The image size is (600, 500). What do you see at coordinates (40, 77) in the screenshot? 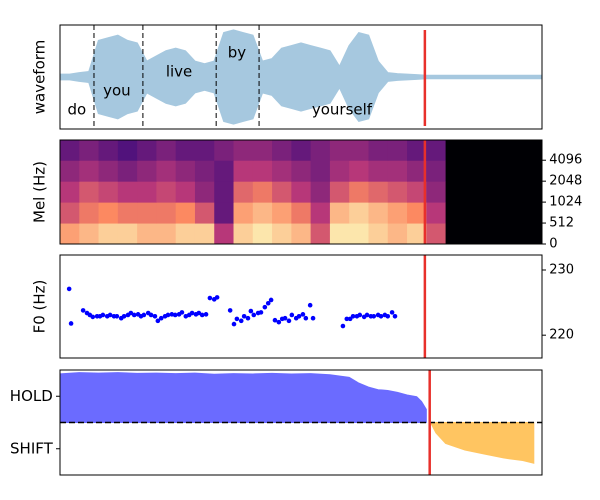
I see `y-axis-label: waveform` at bounding box center [40, 77].